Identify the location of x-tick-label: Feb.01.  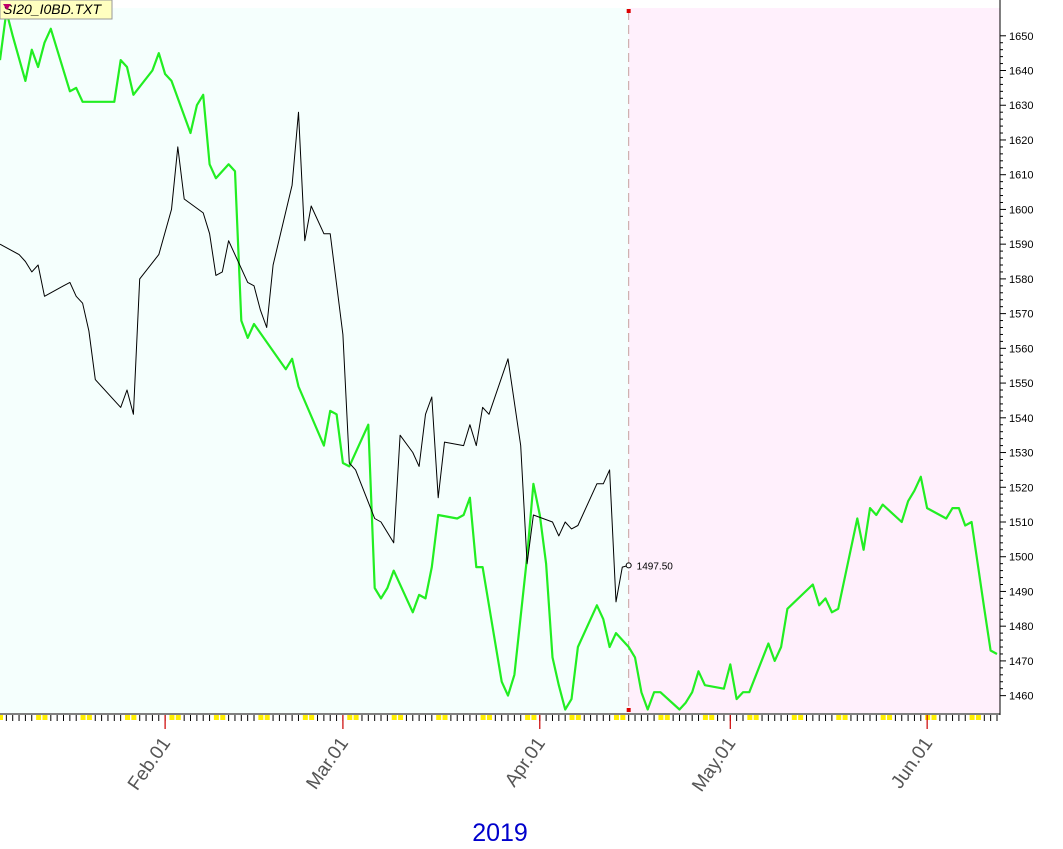
(149, 764).